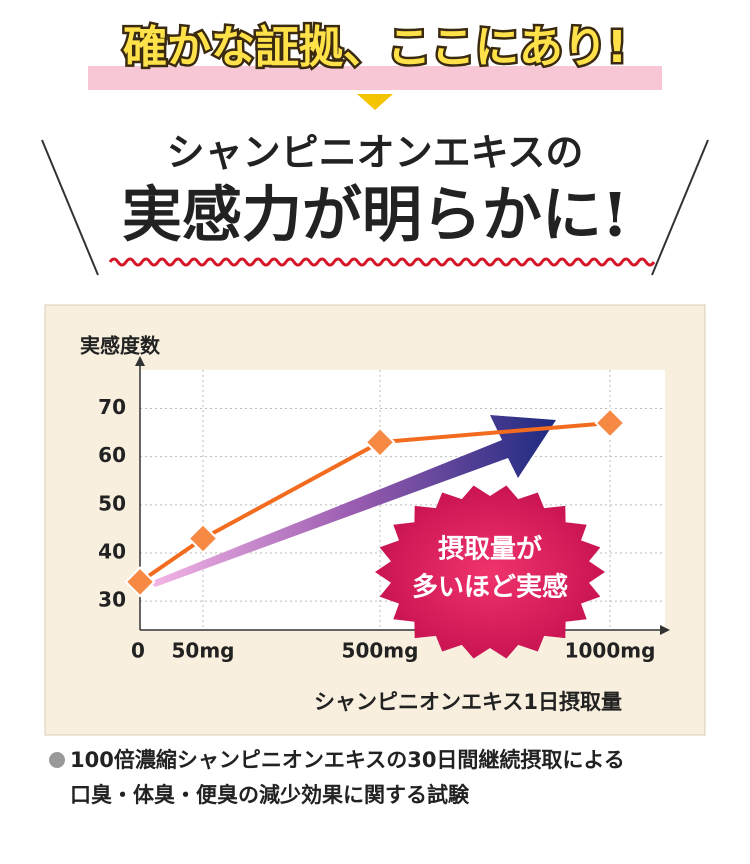 This screenshot has height=864, width=750. Describe the element at coordinates (112, 551) in the screenshot. I see `y-tick-label: 40` at that location.